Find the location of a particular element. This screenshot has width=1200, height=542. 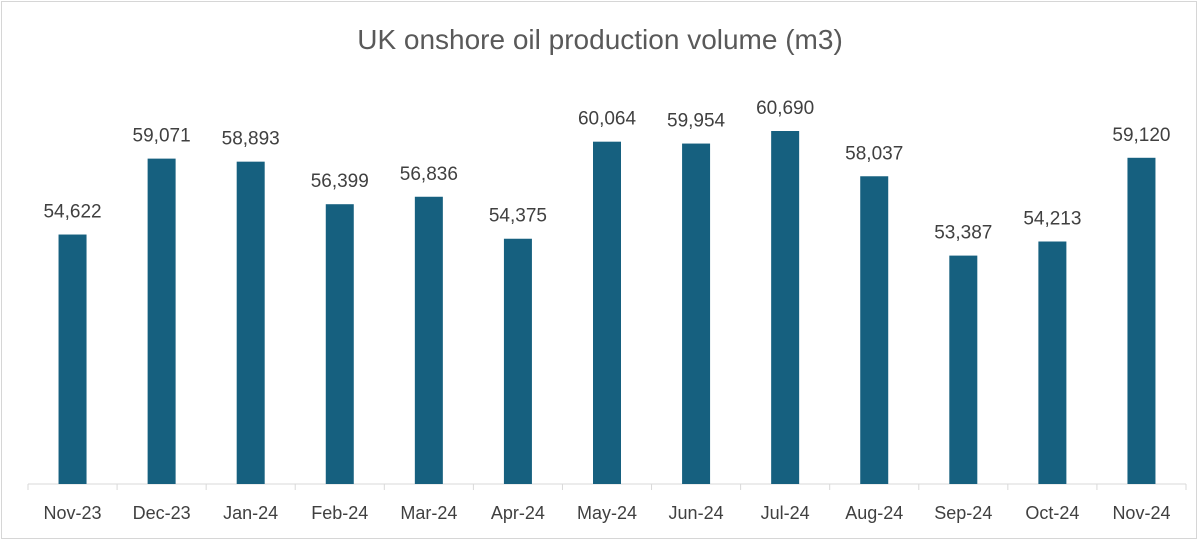

data-label-dec-23: 59,071 is located at coordinates (162, 136).